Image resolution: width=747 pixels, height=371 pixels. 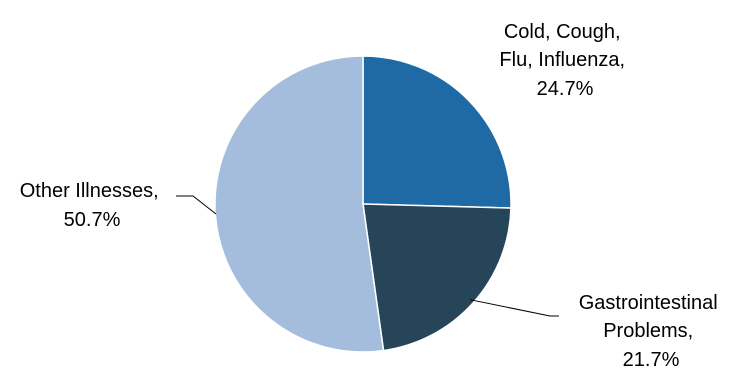 What do you see at coordinates (437, 277) in the screenshot?
I see `pie-slice-gastrointestinal-problems` at bounding box center [437, 277].